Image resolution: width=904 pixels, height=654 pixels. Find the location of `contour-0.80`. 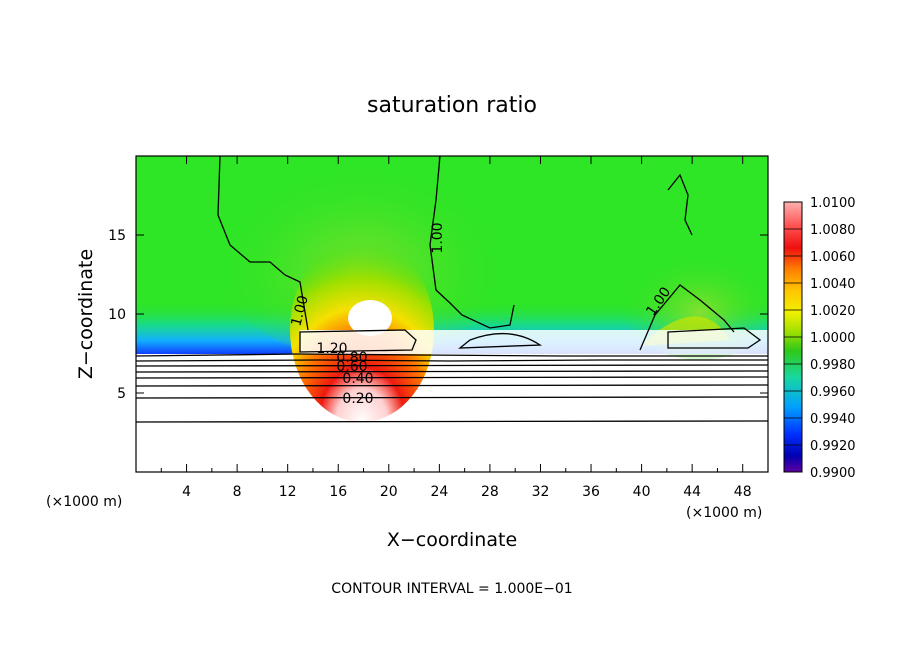

contour-0.80 is located at coordinates (452, 355).